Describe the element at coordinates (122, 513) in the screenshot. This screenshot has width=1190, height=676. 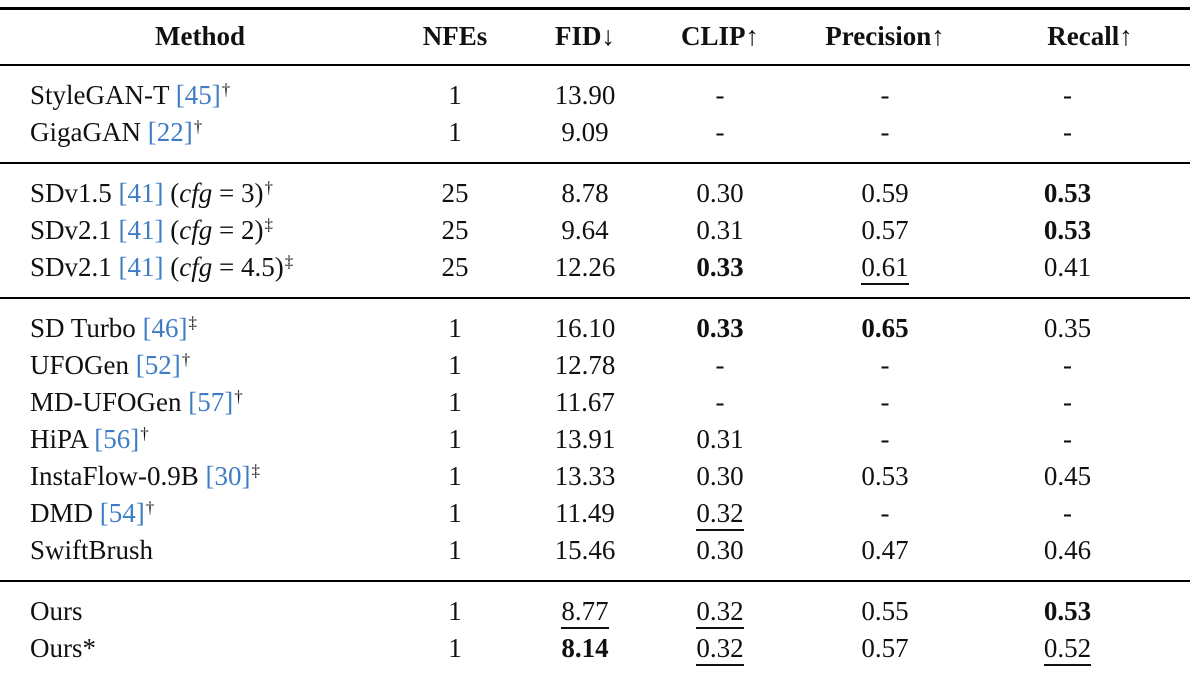
I see `citation-link: [54]` at that location.